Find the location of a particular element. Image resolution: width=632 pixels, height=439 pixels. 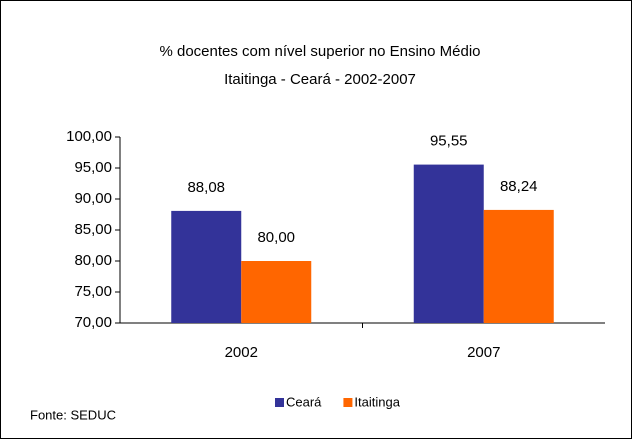

y-tick-label: 90,00 is located at coordinates (93, 198).